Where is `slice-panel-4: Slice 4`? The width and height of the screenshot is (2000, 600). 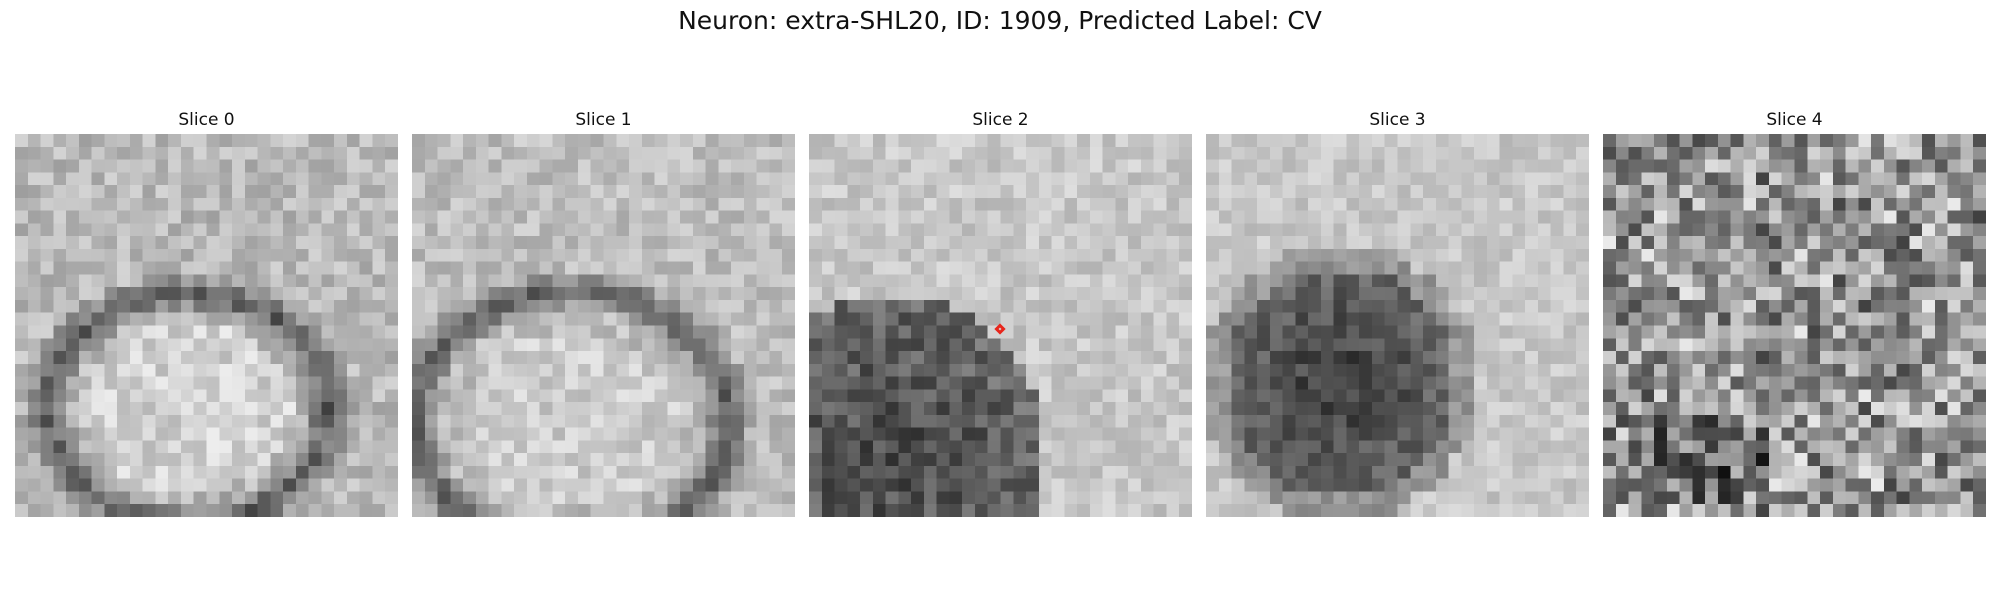 slice-panel-4: Slice 4 is located at coordinates (1794, 312).